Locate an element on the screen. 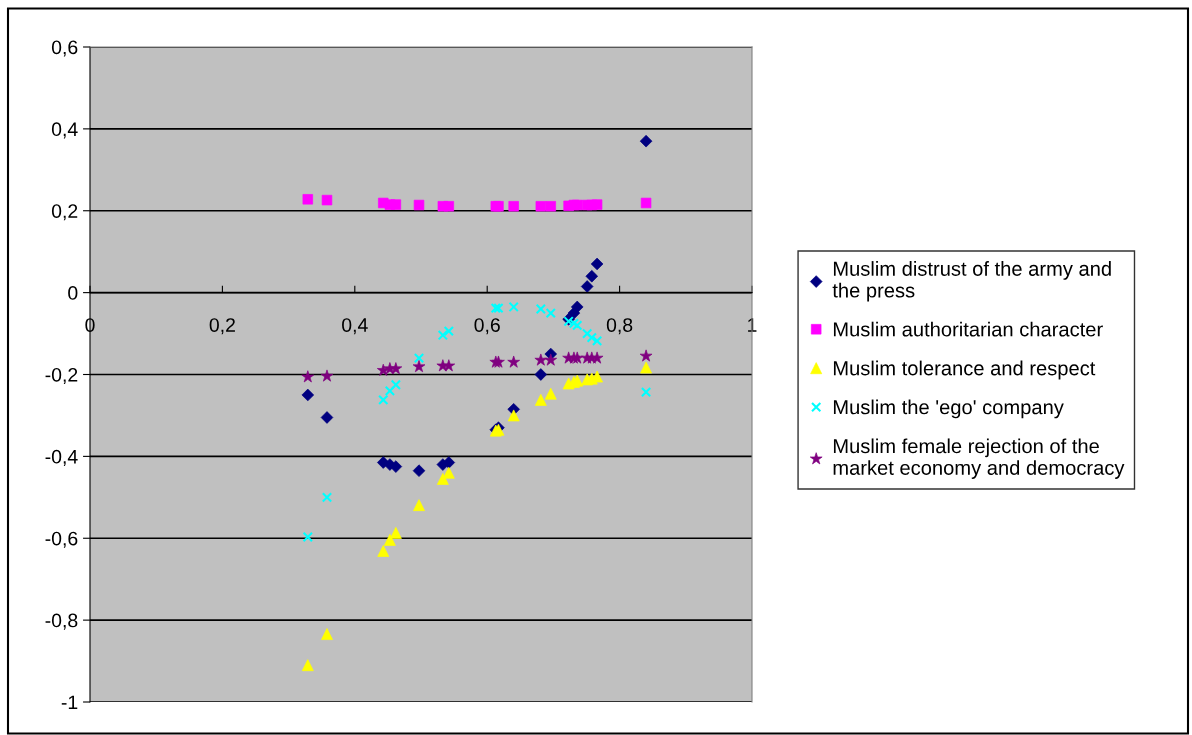 Image resolution: width=1192 pixels, height=735 pixels. y-tick-label: -0,8 is located at coordinates (61, 621).